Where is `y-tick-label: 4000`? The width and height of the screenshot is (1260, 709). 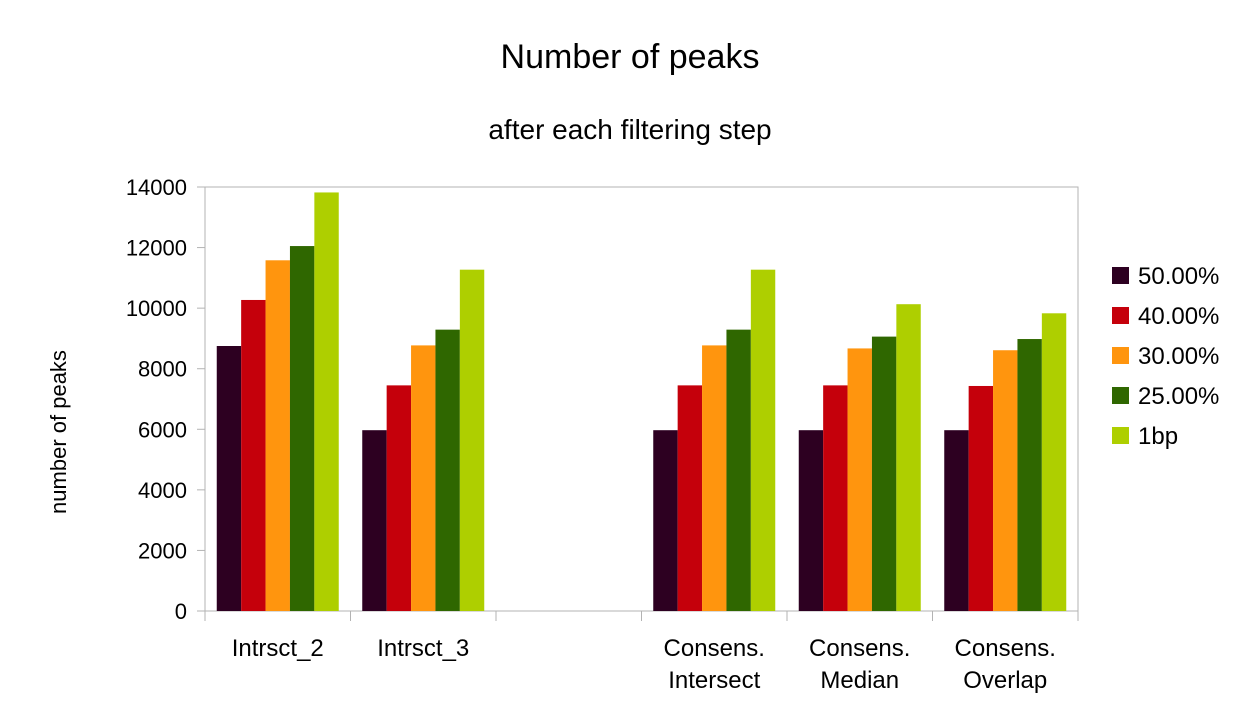
y-tick-label: 4000 is located at coordinates (162, 490).